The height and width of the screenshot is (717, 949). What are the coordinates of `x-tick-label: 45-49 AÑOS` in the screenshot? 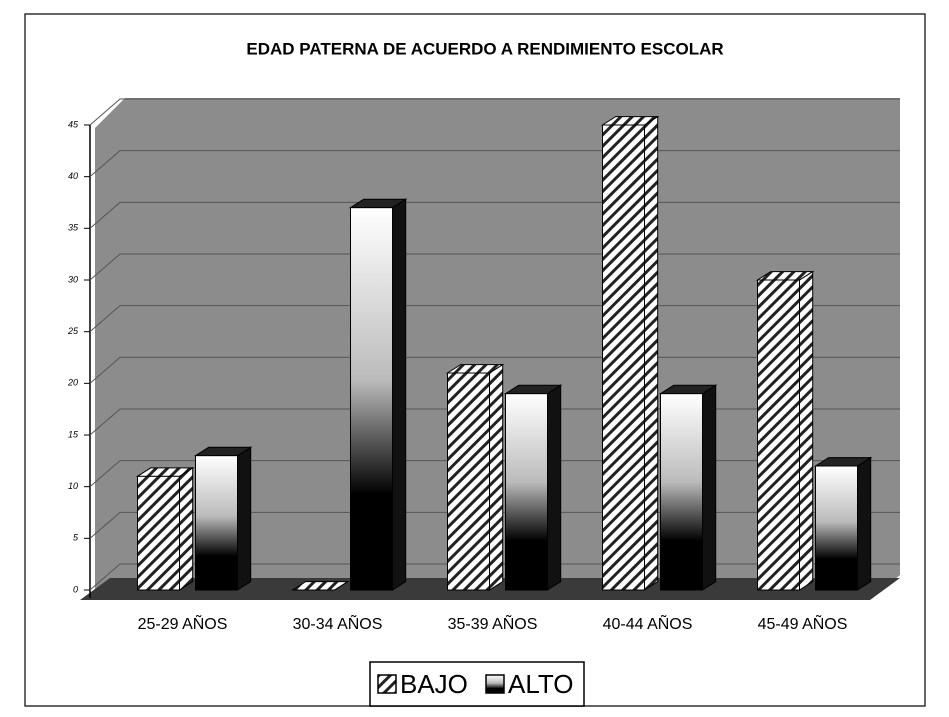 It's located at (803, 623).